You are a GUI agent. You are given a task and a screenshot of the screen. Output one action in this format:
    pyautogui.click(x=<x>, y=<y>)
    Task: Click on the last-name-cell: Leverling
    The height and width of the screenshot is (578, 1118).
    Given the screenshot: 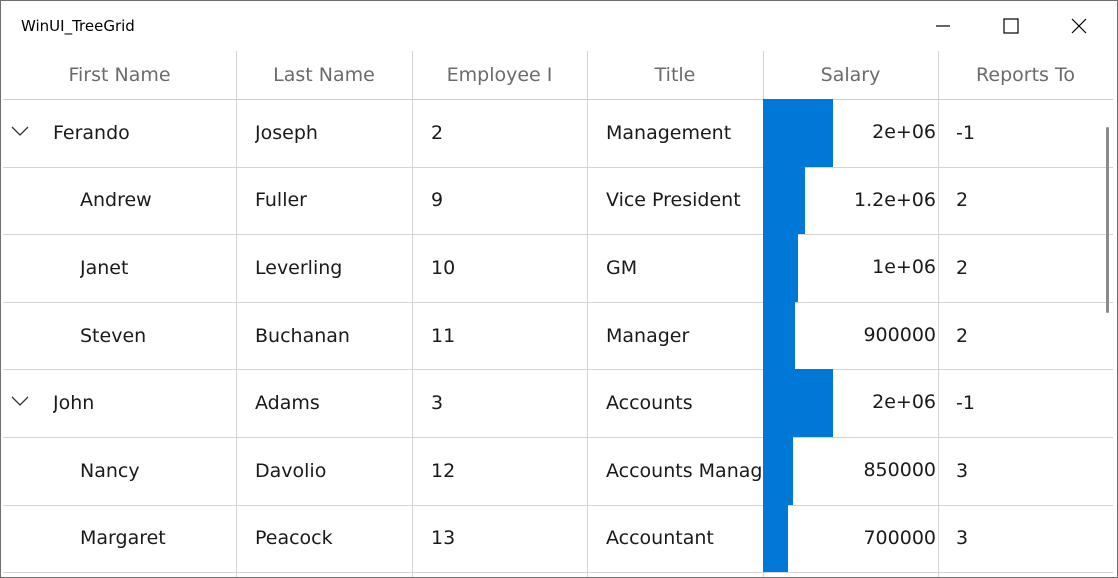 What is the action you would take?
    pyautogui.click(x=299, y=267)
    